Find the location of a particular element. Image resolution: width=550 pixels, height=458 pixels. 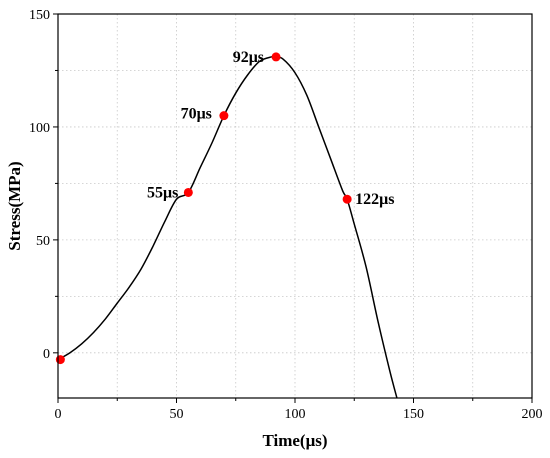

y-tick-label: 100 is located at coordinates (39, 128).